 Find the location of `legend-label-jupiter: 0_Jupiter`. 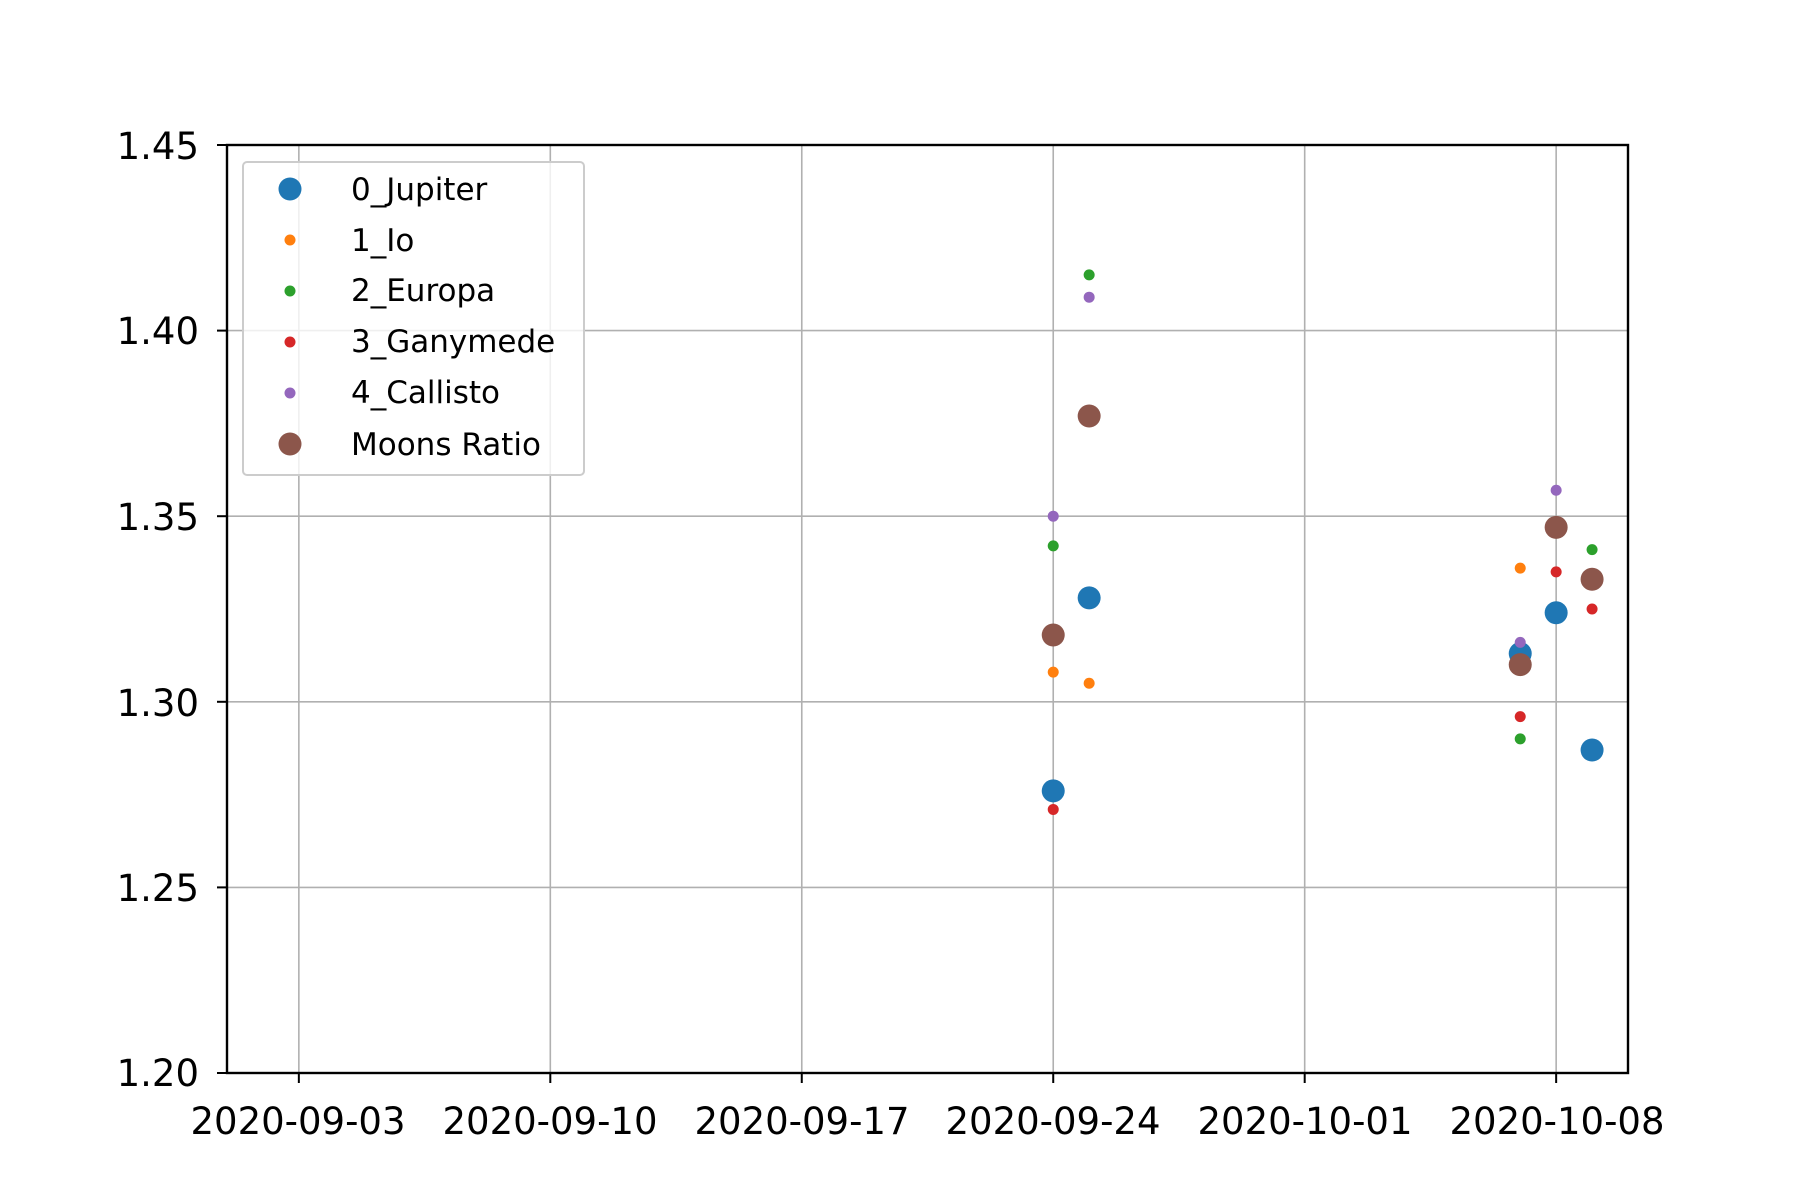

legend-label-jupiter: 0_Jupiter is located at coordinates (419, 190).